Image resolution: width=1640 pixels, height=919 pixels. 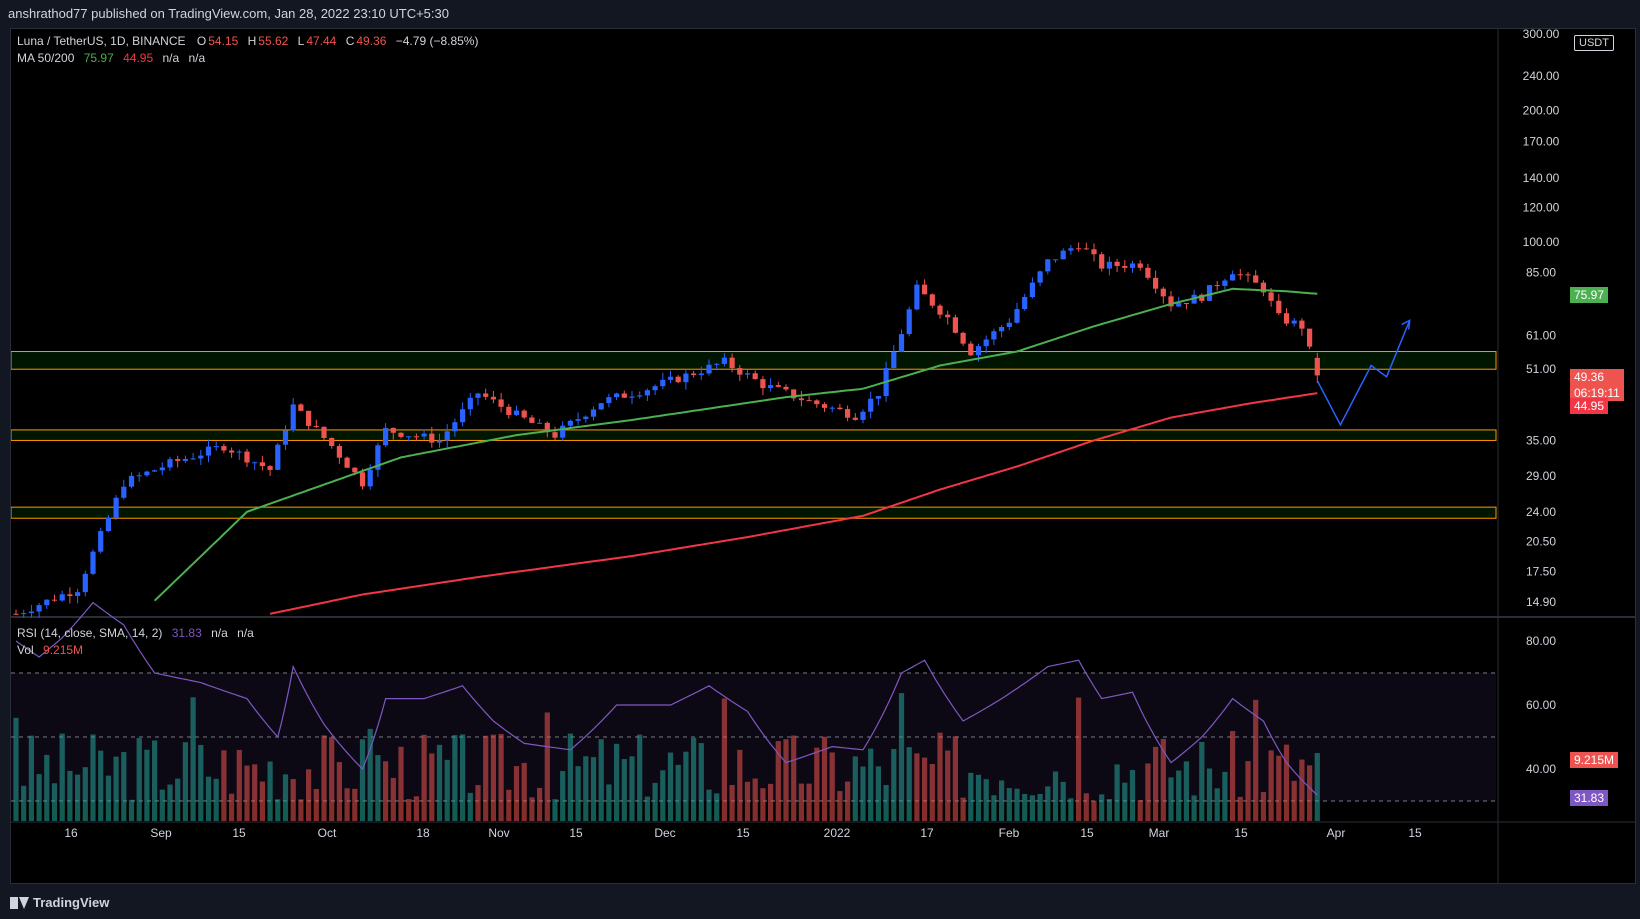 I want to click on ma50-value: 75.97, so click(x=98, y=58).